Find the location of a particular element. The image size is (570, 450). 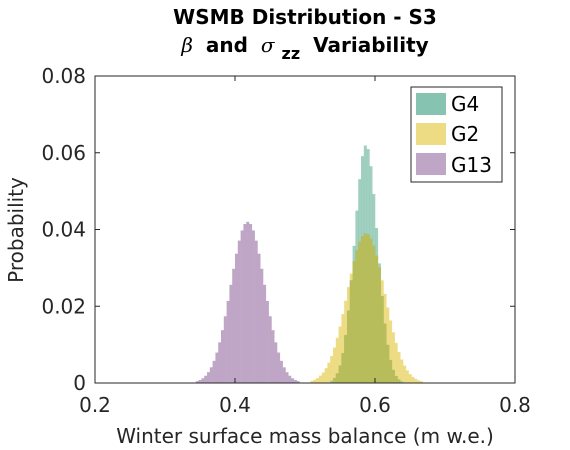

subtitle-rest: Variability is located at coordinates (371, 45).